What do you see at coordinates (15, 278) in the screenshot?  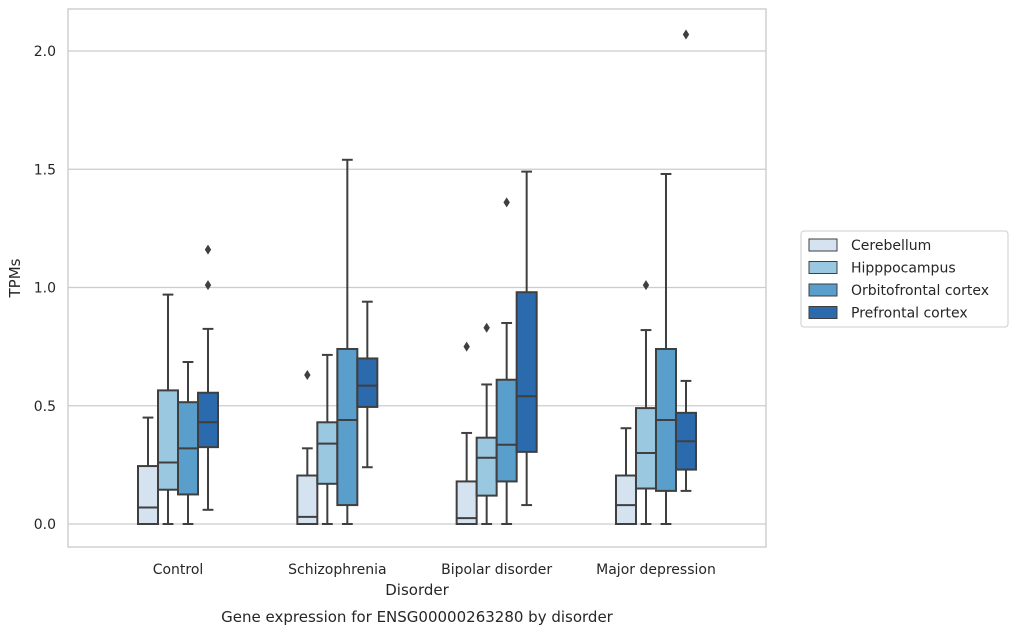 I see `y-axis-label: TPMs` at bounding box center [15, 278].